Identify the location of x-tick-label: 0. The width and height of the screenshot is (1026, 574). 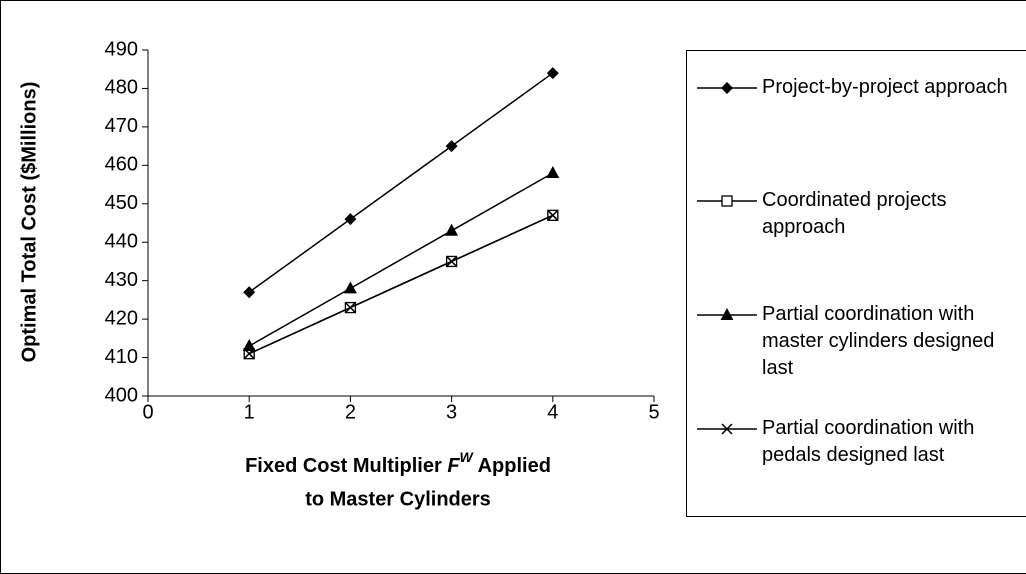
(147, 412).